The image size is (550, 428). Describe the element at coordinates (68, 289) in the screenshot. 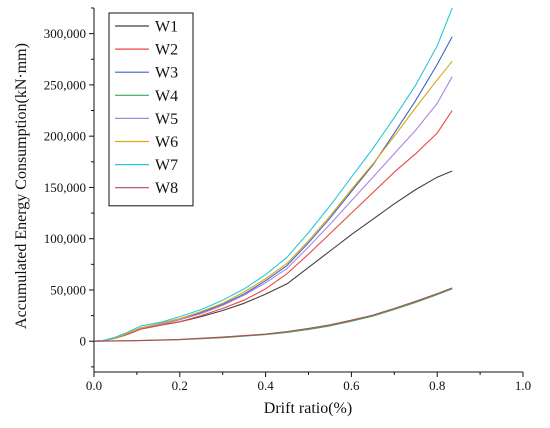

I see `y-tick-label: 50,000` at that location.